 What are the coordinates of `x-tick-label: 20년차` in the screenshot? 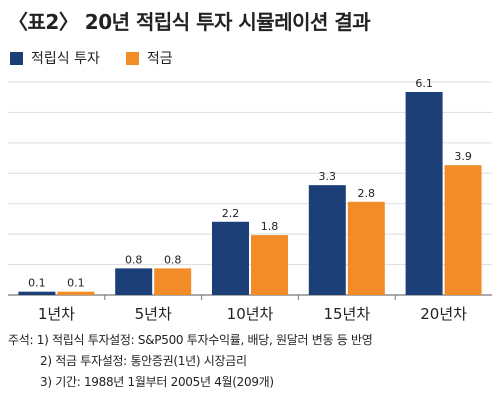 It's located at (443, 314).